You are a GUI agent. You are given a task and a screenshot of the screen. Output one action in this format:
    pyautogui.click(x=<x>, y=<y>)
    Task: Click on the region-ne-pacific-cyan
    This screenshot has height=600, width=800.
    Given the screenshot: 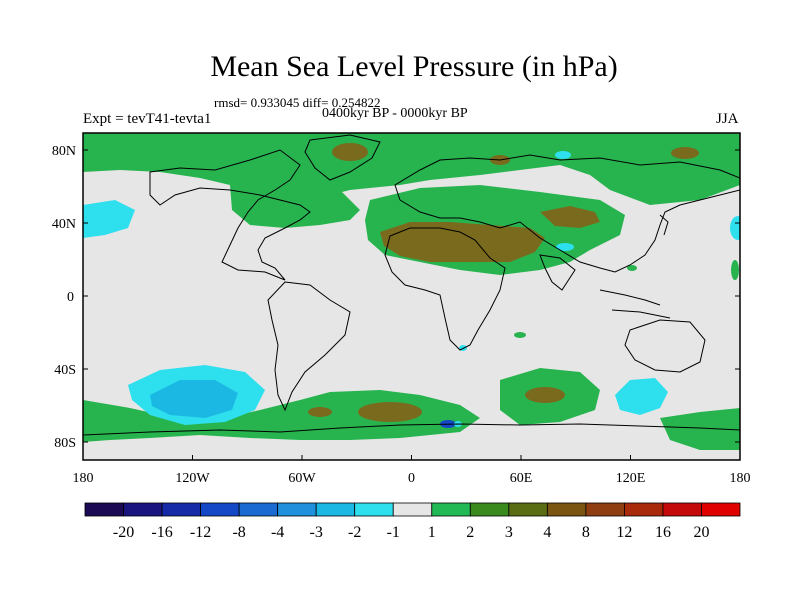 What is the action you would take?
    pyautogui.click(x=735, y=228)
    